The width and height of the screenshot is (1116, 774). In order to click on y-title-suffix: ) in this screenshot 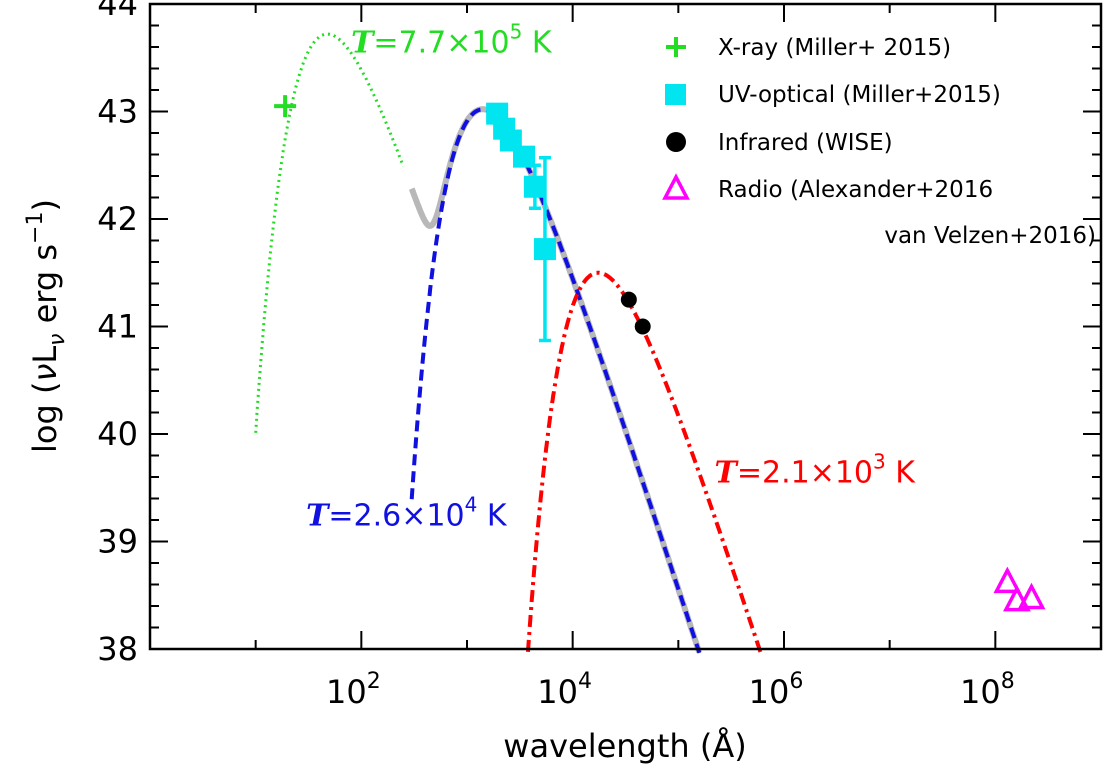, I will do `click(45, 205)`.